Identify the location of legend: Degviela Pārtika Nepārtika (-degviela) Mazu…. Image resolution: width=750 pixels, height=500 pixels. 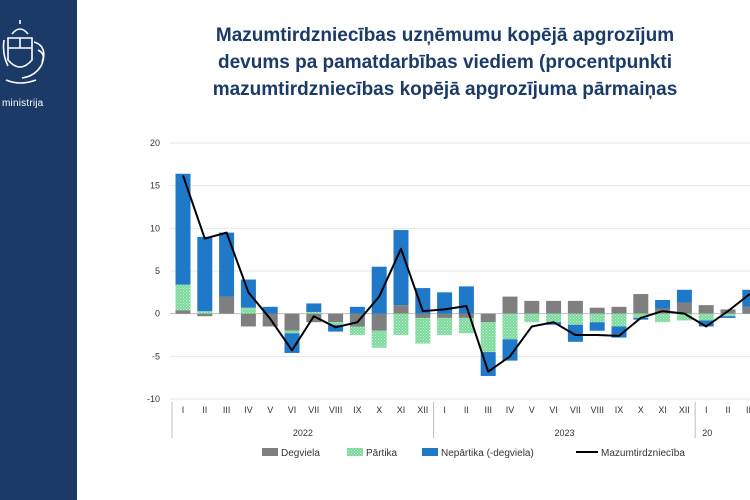
(473, 453).